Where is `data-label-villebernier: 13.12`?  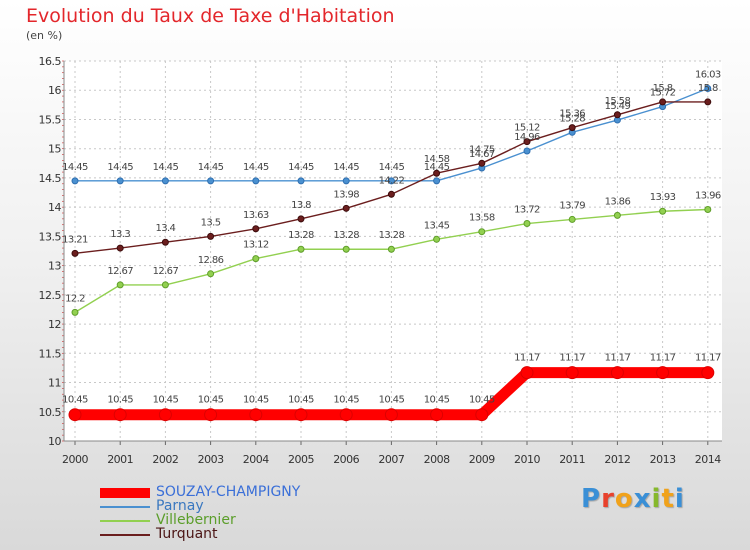
data-label-villebernier: 13.12 is located at coordinates (256, 245).